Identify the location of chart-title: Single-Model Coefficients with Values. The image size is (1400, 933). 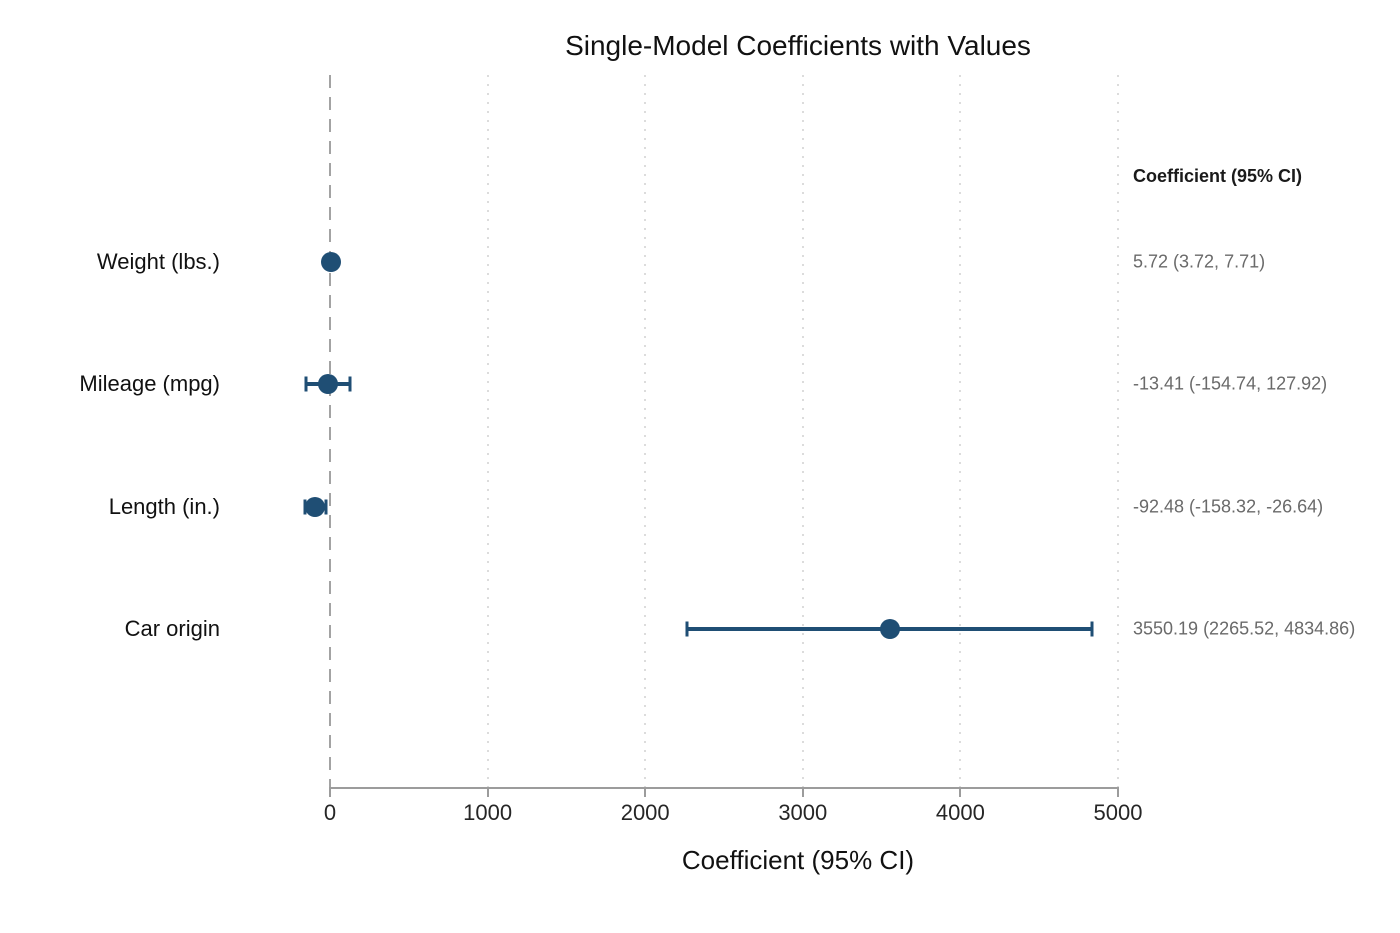
(798, 45).